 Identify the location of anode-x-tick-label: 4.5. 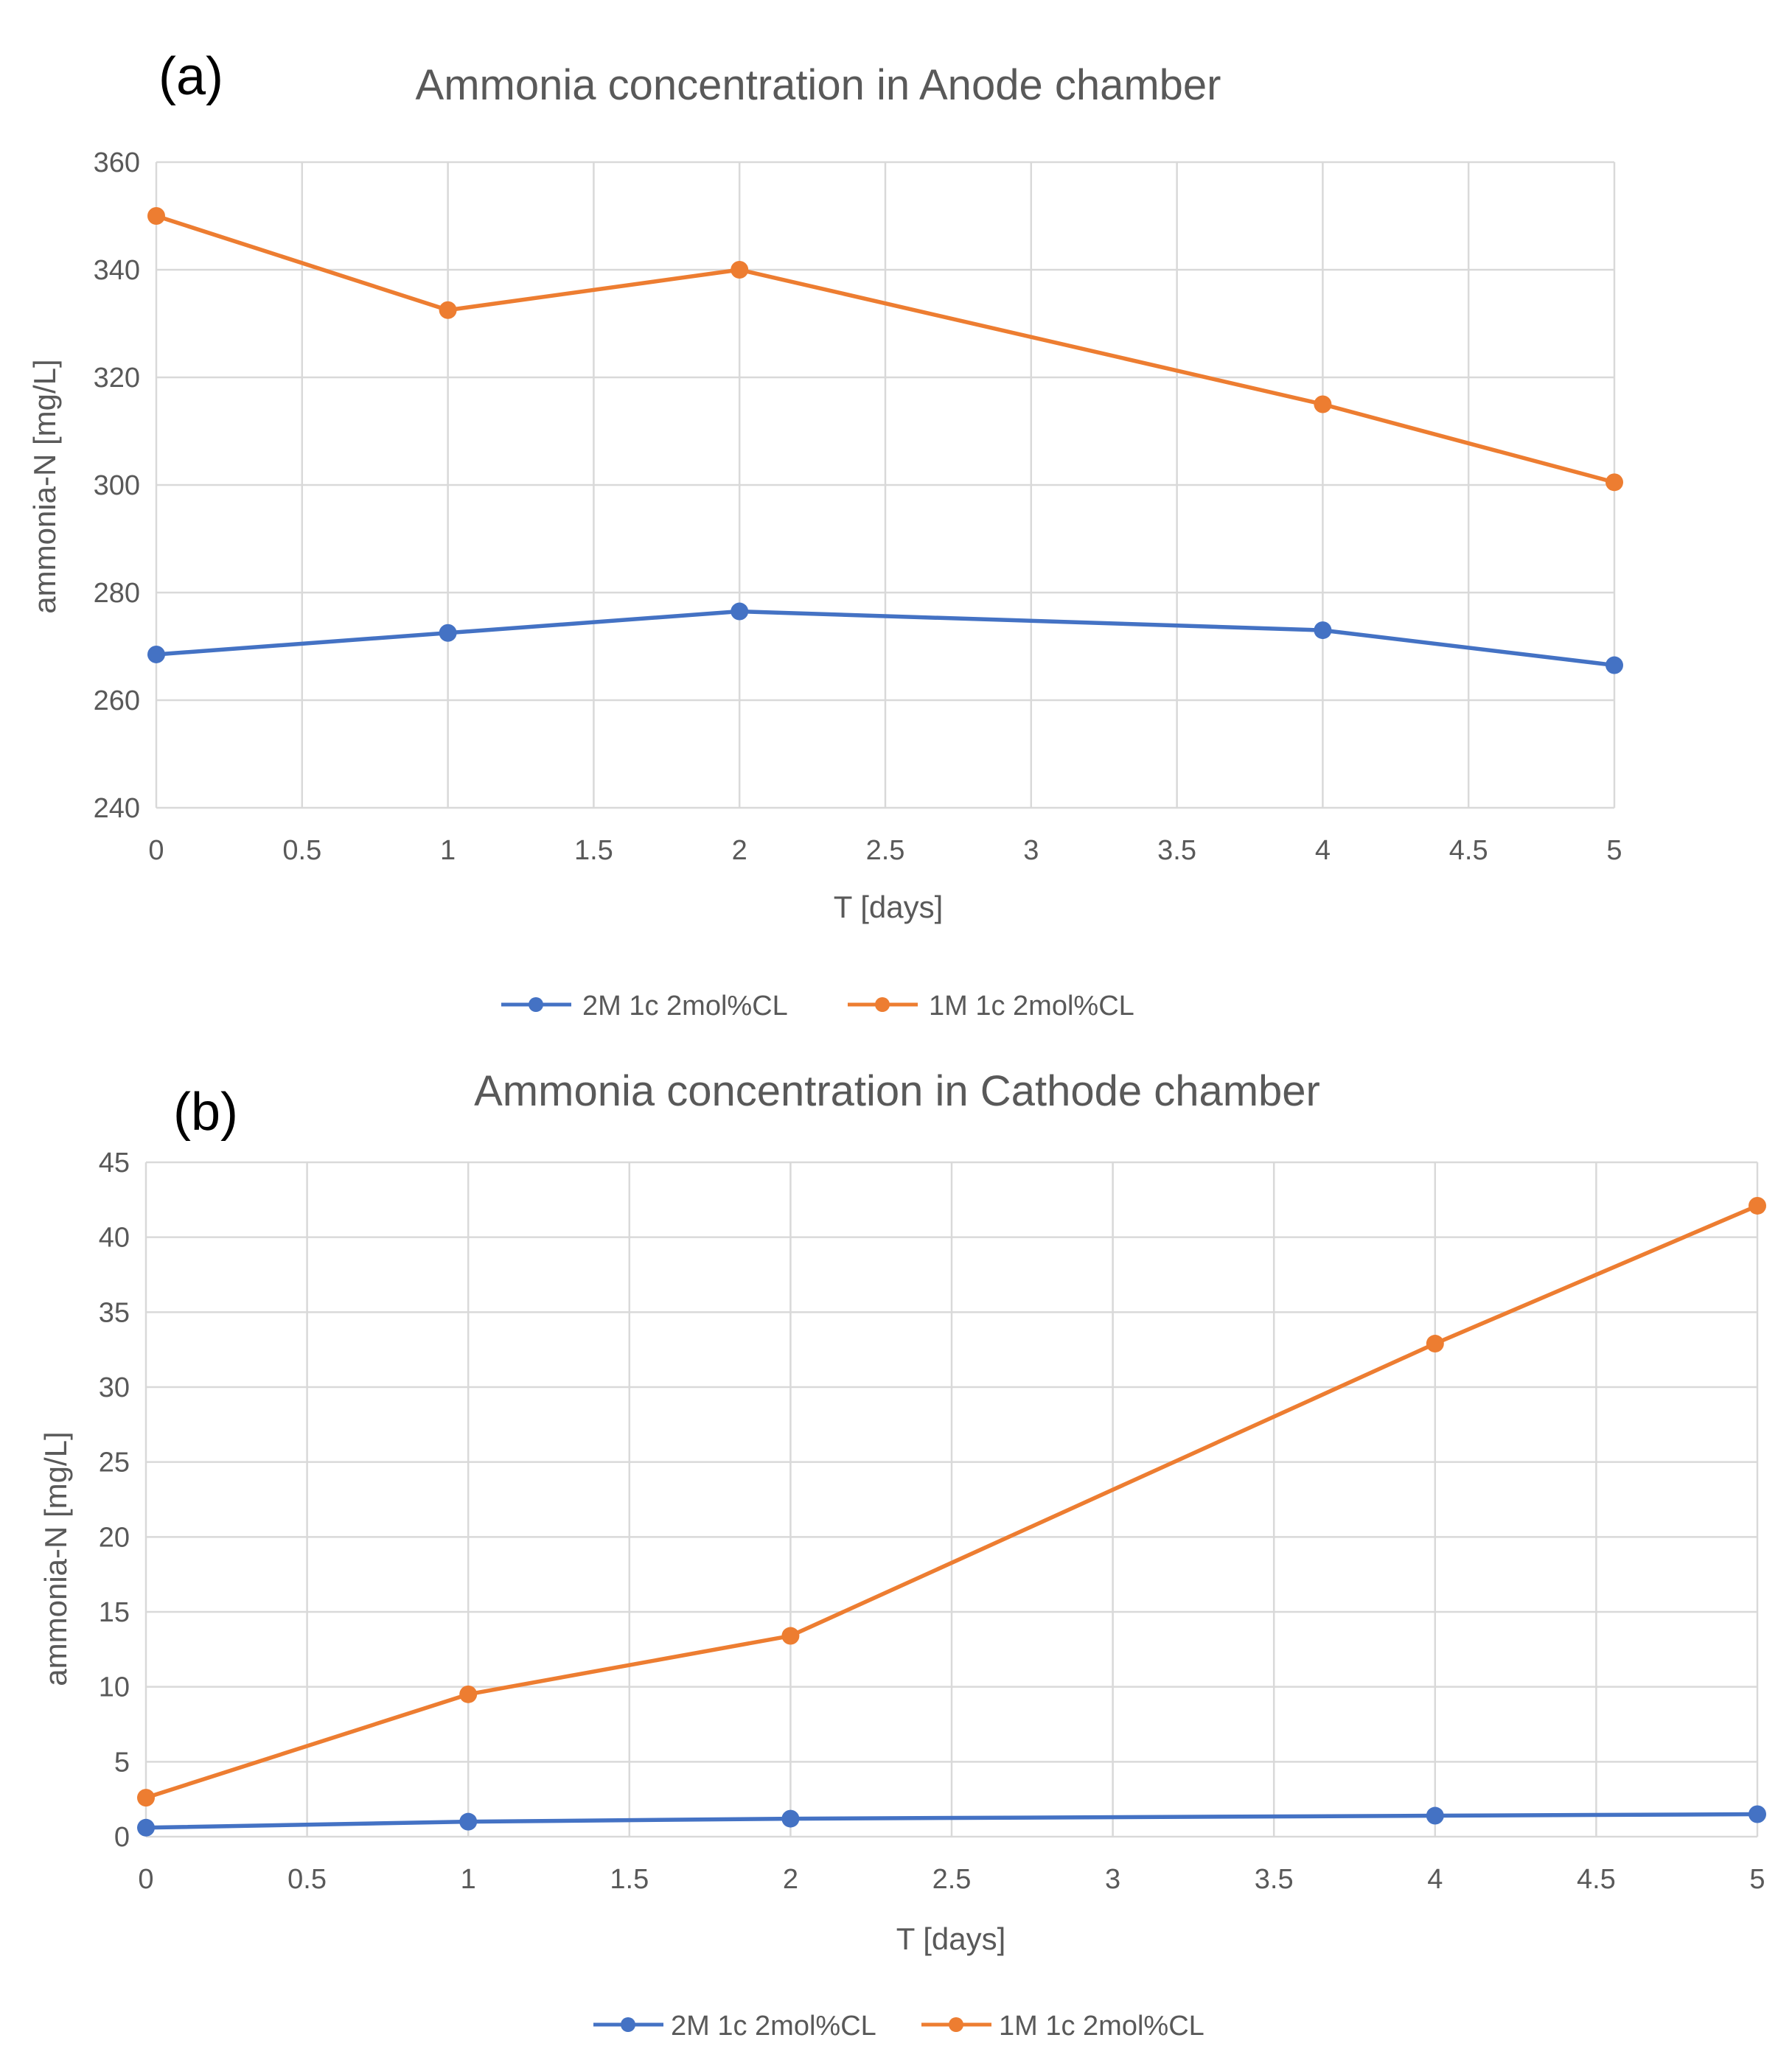
(1468, 850).